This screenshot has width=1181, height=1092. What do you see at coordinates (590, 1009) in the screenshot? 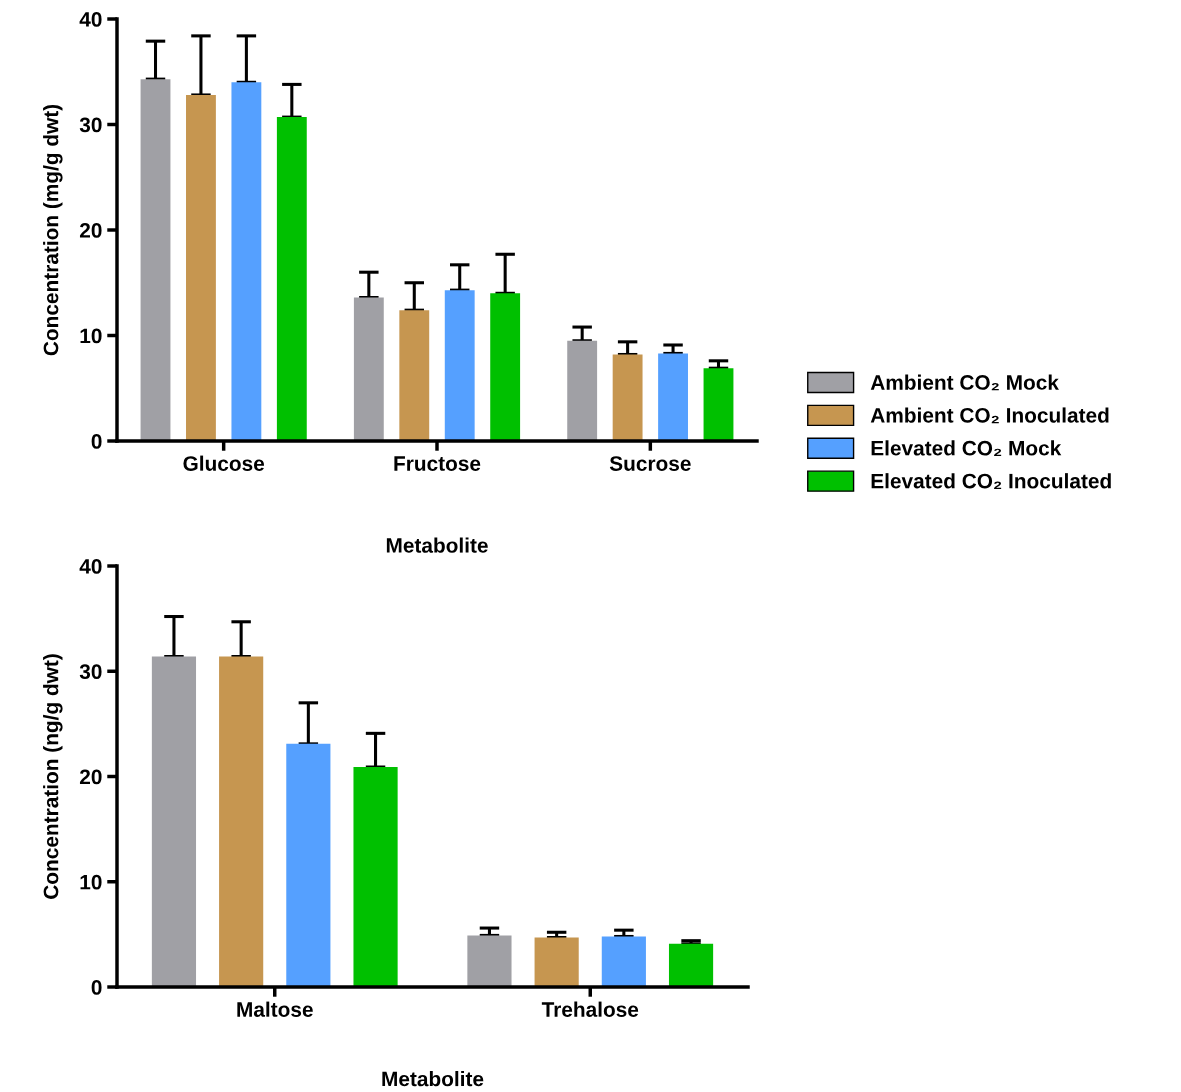
I see `x-tick-label: Trehalose` at bounding box center [590, 1009].